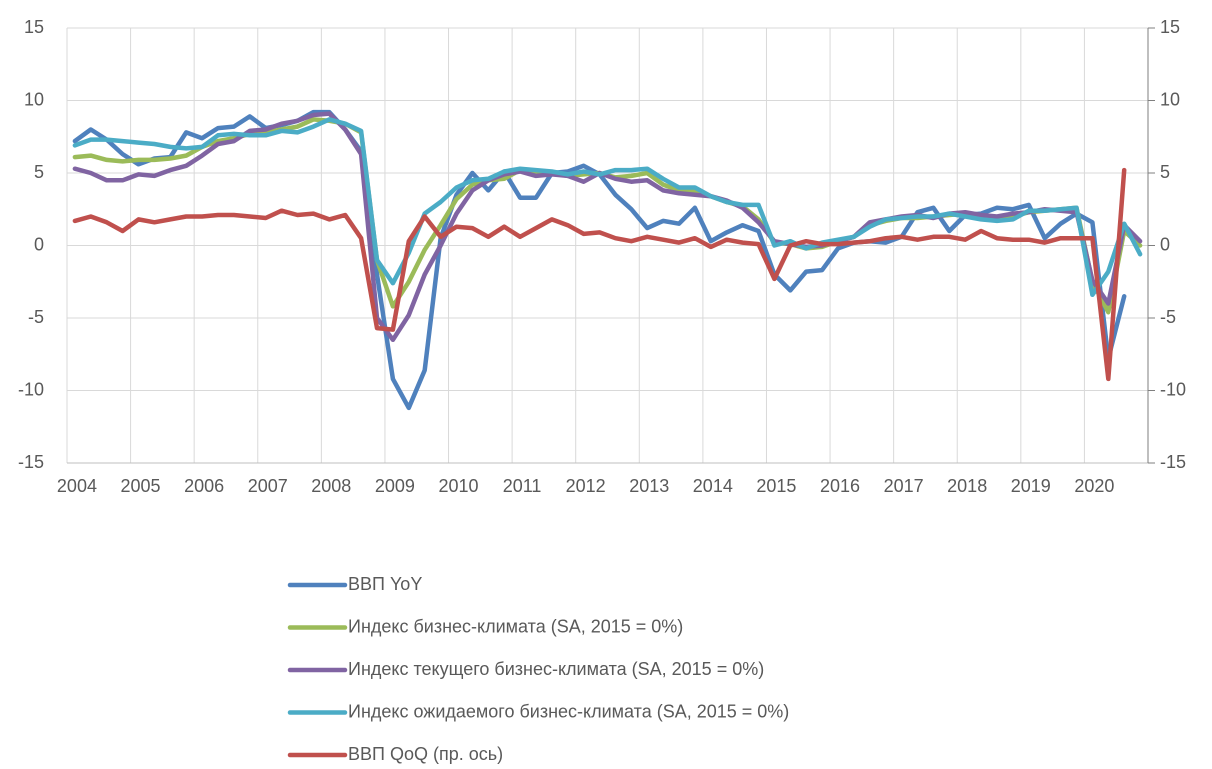  I want to click on y-tick-label: -10, so click(31, 389).